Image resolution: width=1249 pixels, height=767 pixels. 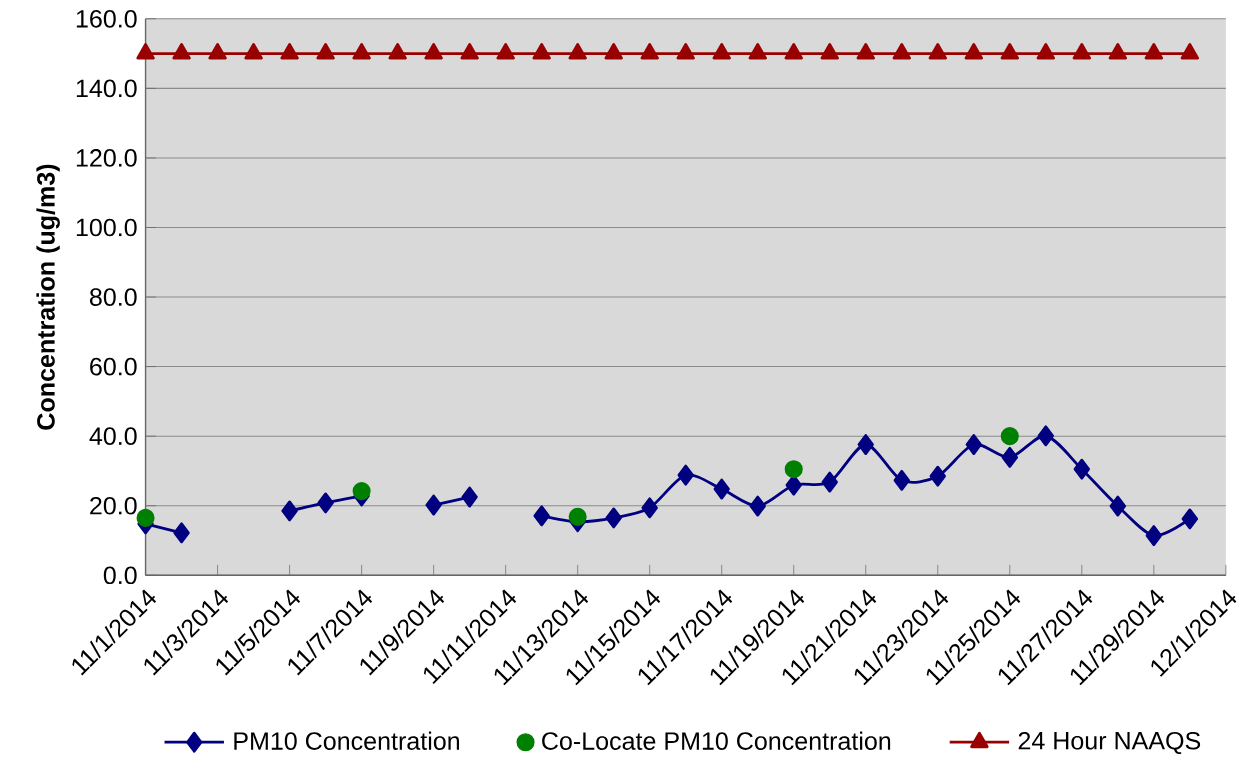 I want to click on y-tick-label: 40.0, so click(x=113, y=436).